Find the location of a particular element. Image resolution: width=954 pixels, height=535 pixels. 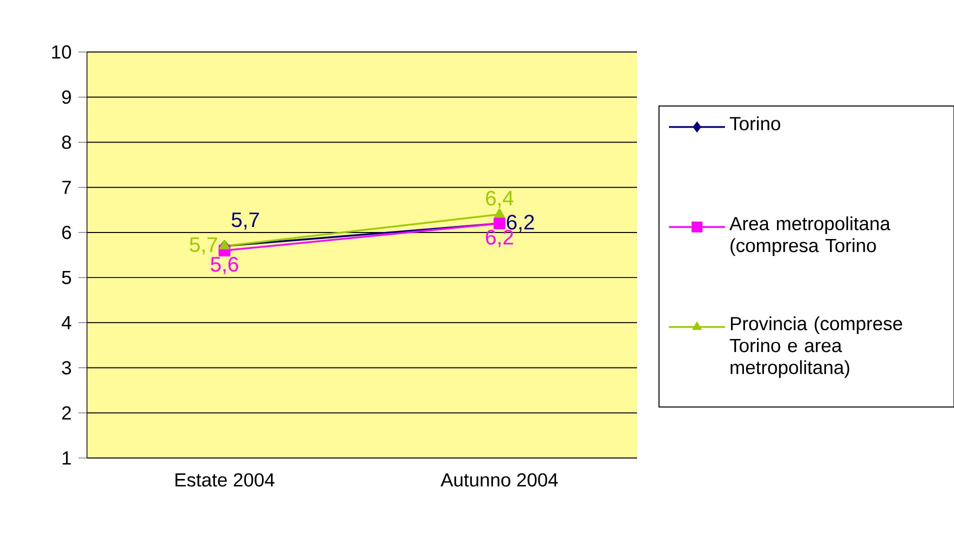

y-tick-label: 10 is located at coordinates (62, 52).